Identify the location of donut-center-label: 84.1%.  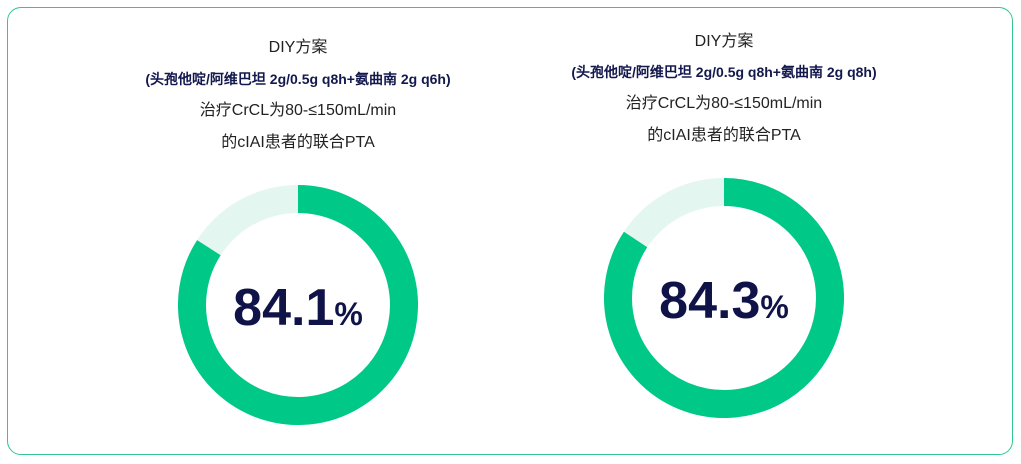
(298, 308).